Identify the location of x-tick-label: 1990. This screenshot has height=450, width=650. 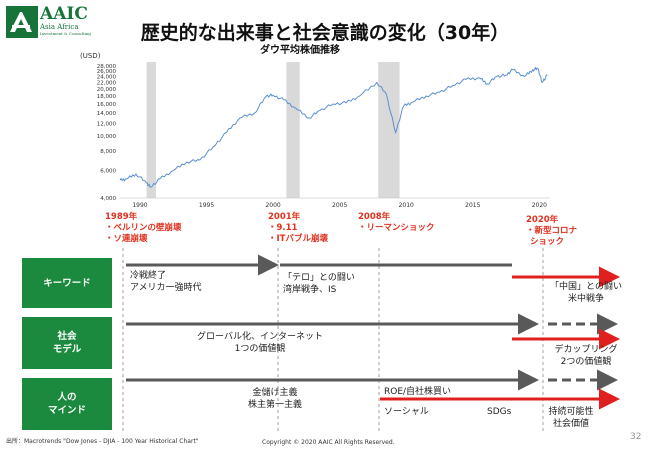
(139, 205).